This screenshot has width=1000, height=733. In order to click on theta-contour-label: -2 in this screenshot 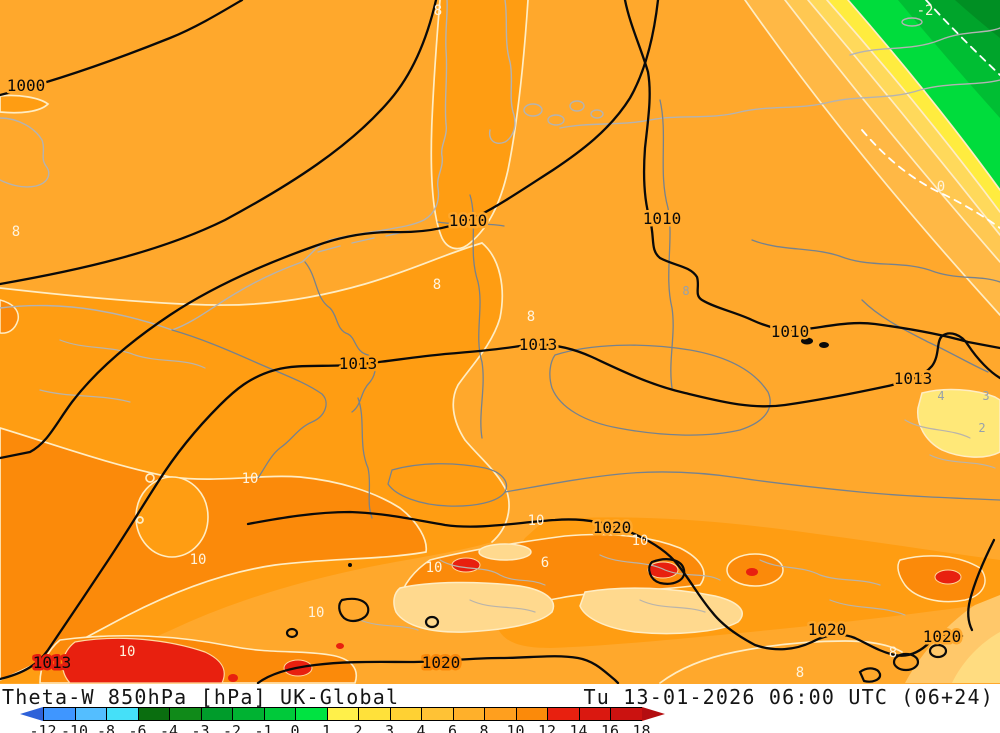, I will do `click(925, 11)`.